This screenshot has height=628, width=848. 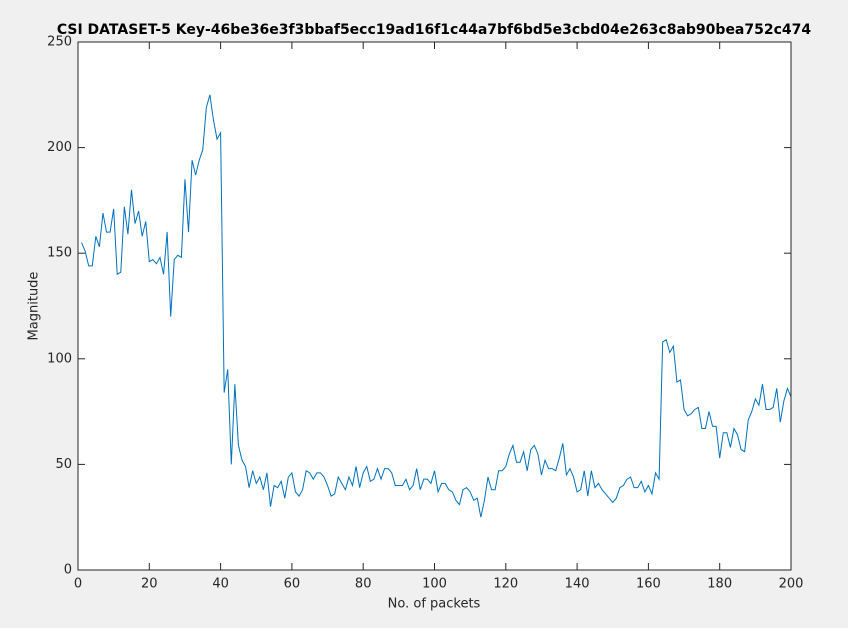 I want to click on y-tick-label: 0, so click(x=68, y=570).